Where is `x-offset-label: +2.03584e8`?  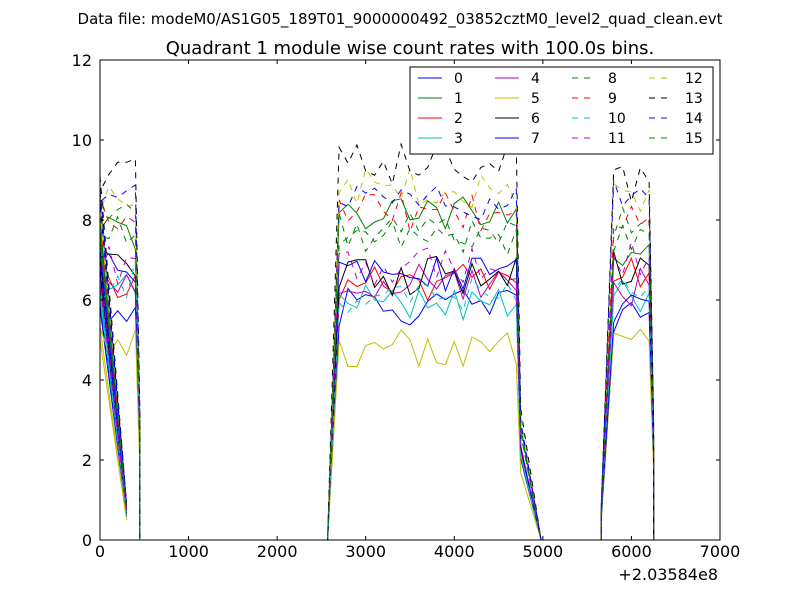
x-offset-label: +2.03584e8 is located at coordinates (668, 574).